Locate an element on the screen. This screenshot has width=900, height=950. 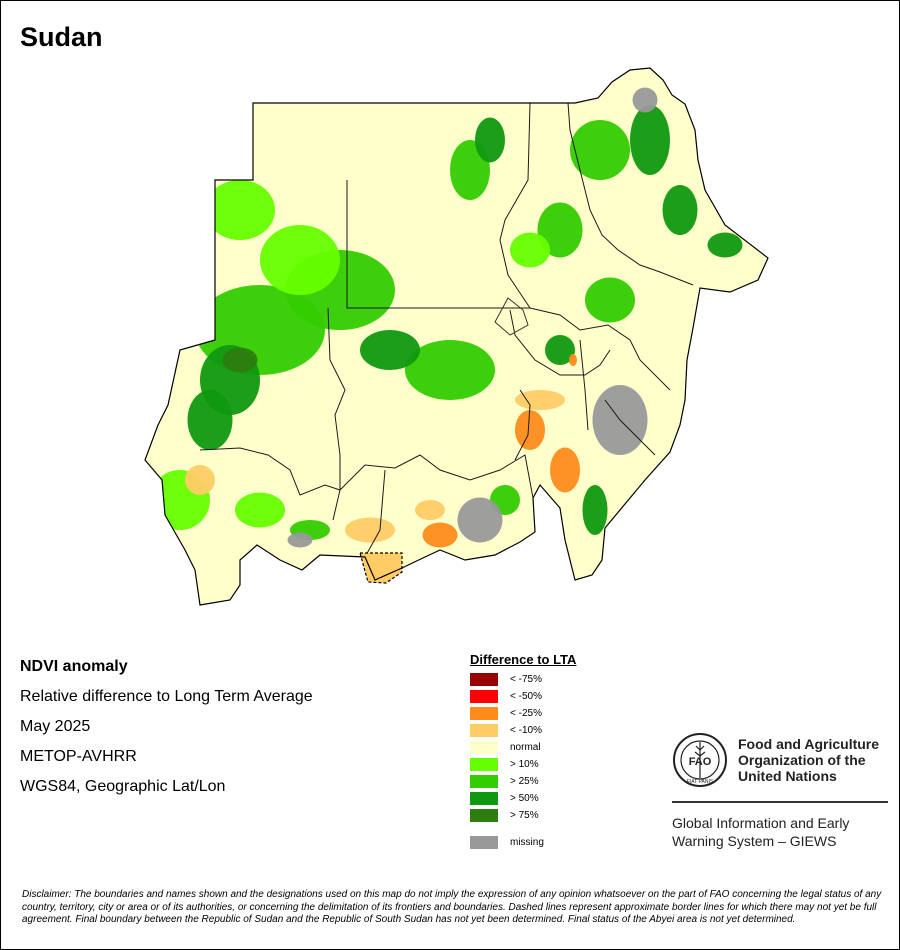
info-date: May 2025 is located at coordinates (55, 726).